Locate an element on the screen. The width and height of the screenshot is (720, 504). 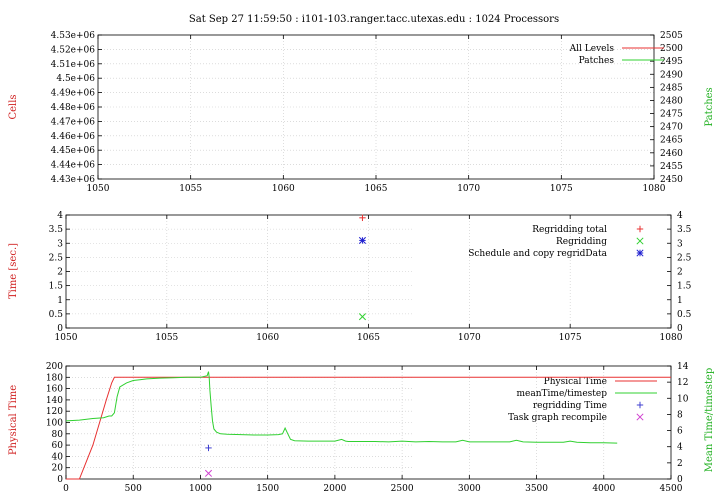
panel0-ylabel: Cells is located at coordinates (13, 106).